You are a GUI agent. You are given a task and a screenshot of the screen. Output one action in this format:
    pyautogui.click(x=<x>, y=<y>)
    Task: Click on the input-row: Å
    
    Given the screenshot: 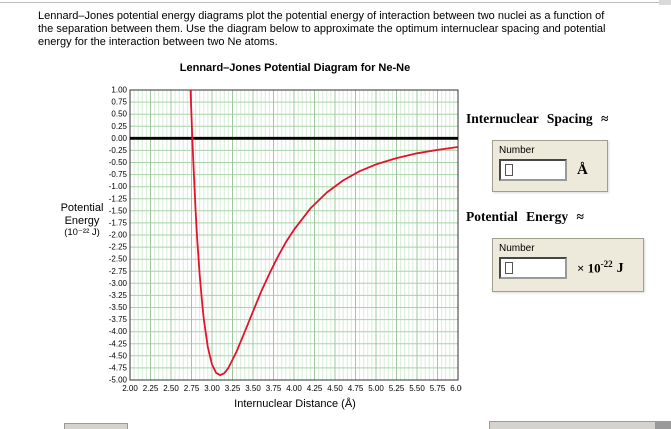 What is the action you would take?
    pyautogui.click(x=550, y=168)
    